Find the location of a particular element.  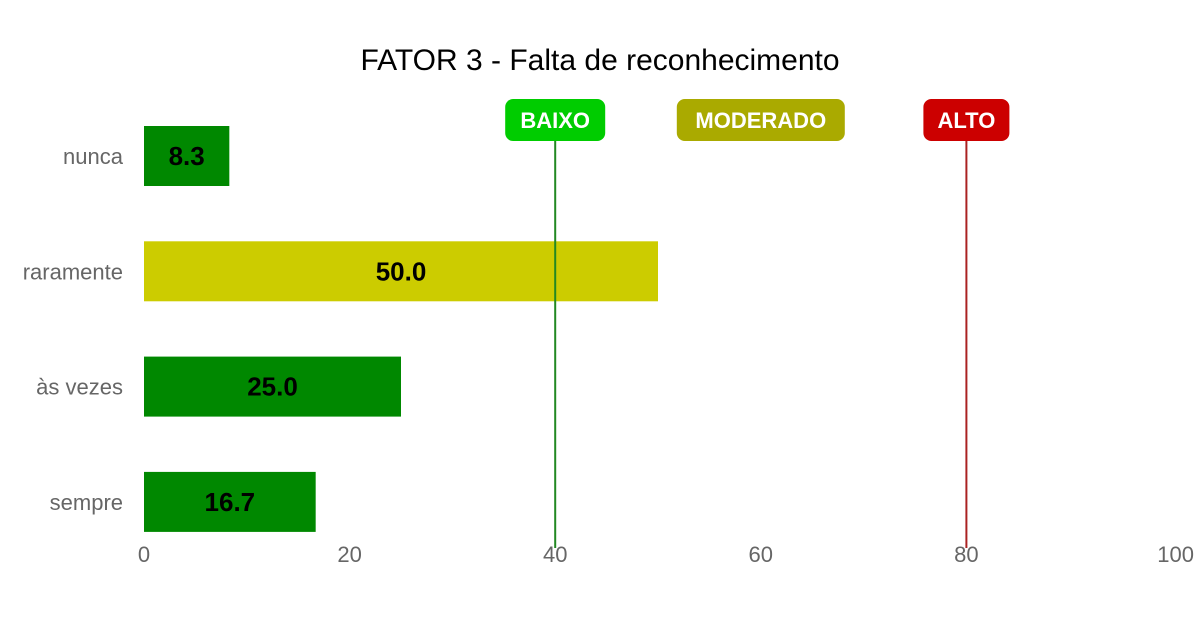

category-label-0: nunca is located at coordinates (93, 156).